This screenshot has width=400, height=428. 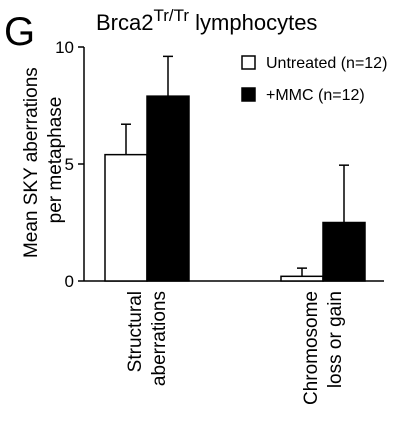 What do you see at coordinates (124, 22) in the screenshot?
I see `chart-title-main: Brca2` at bounding box center [124, 22].